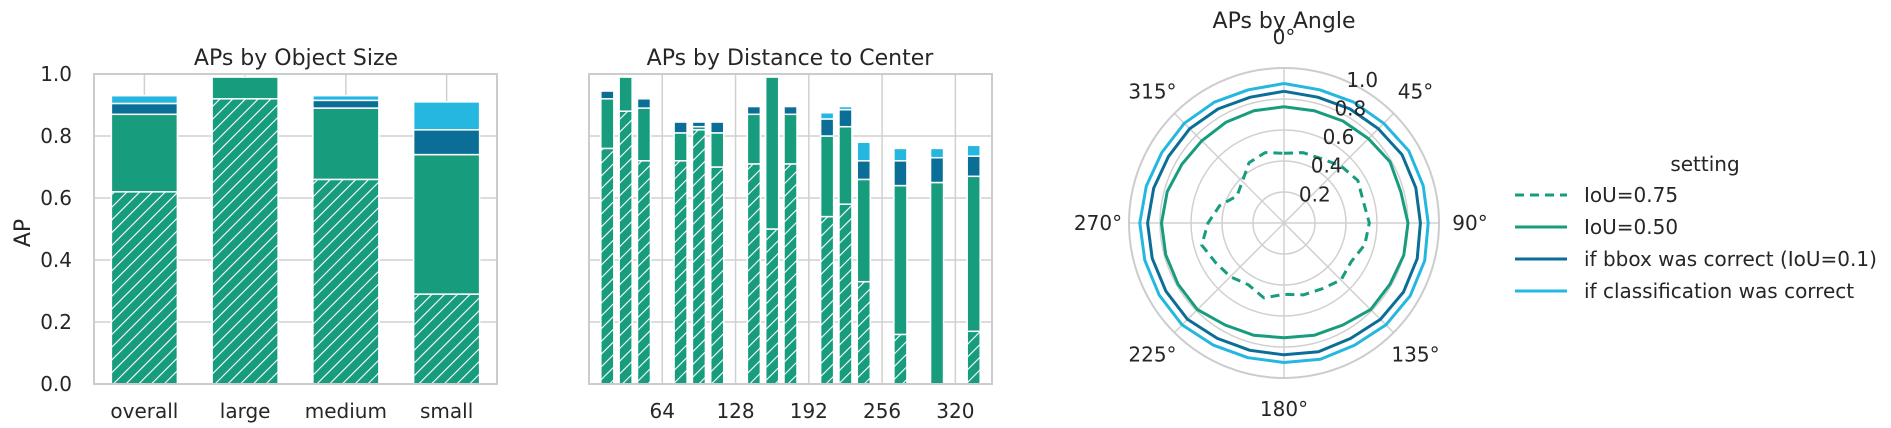 This screenshot has width=1891, height=428. I want to click on chart-title: APs by Angle, so click(1284, 21).